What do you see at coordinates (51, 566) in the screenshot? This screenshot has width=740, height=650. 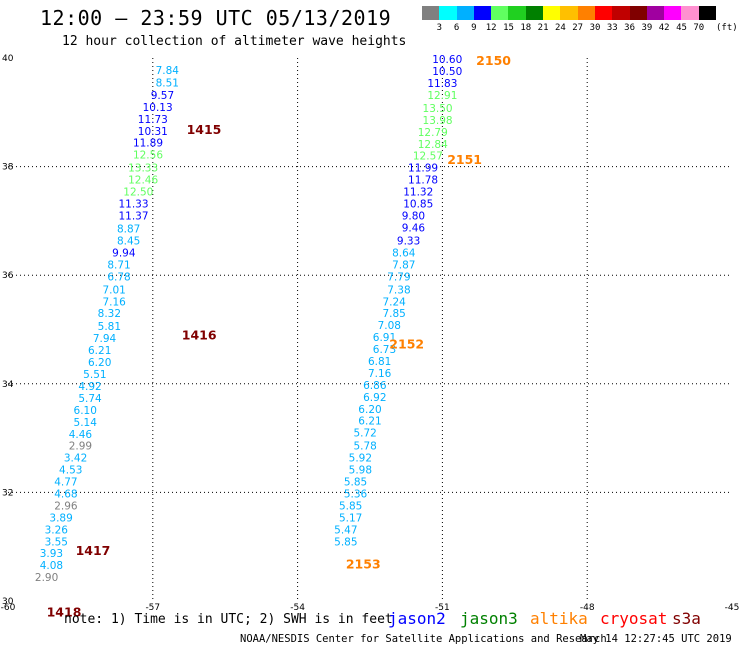 I see `wave-height-value: 4.08` at bounding box center [51, 566].